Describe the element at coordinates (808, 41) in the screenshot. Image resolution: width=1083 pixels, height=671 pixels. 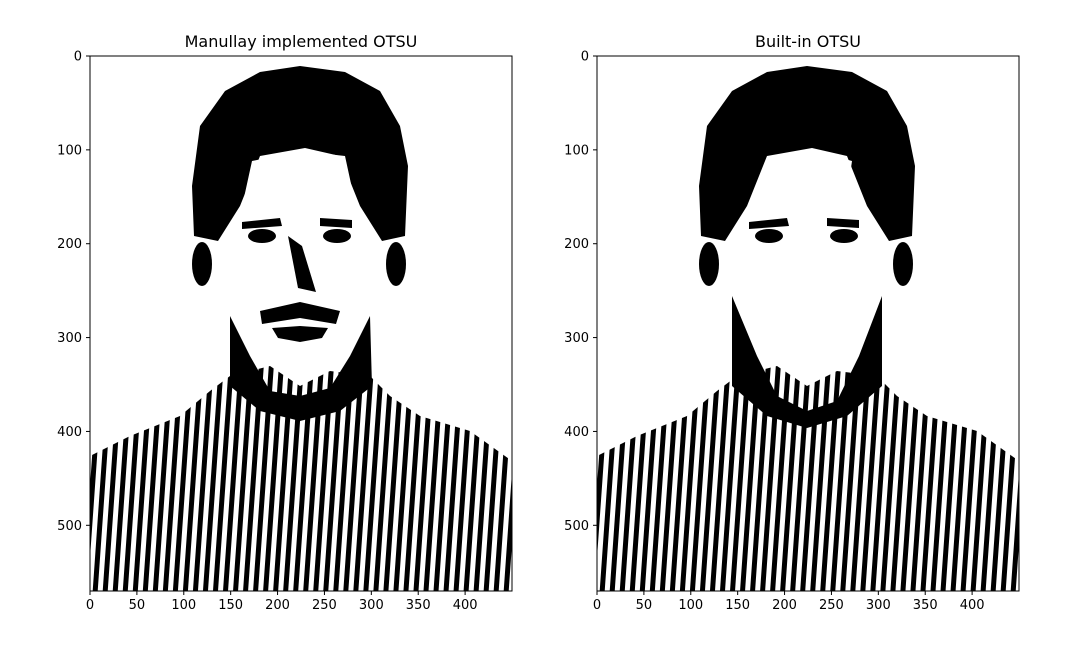
I see `subplot-title: Built-in OTSU` at that location.